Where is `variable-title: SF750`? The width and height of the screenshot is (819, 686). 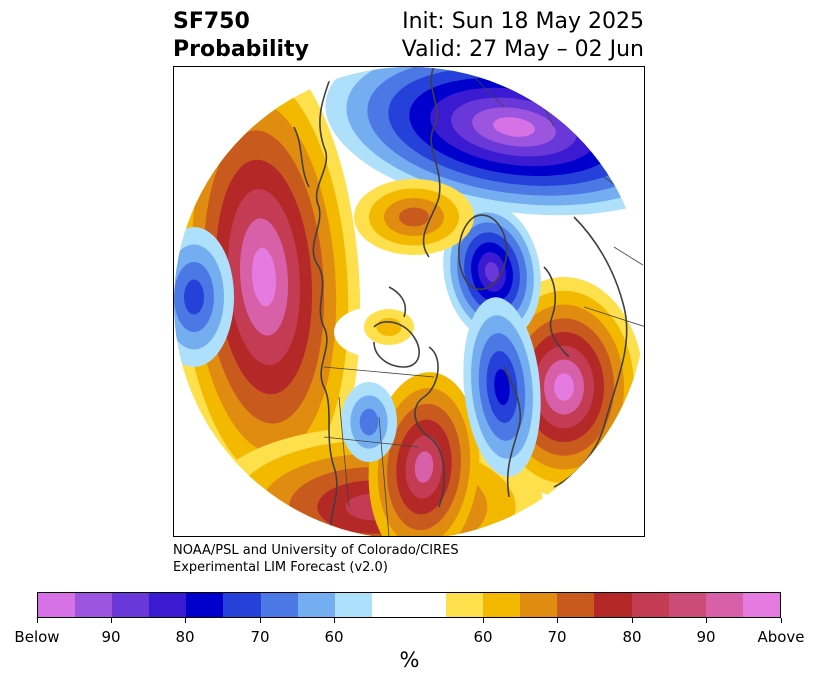
variable-title: SF750 is located at coordinates (211, 21).